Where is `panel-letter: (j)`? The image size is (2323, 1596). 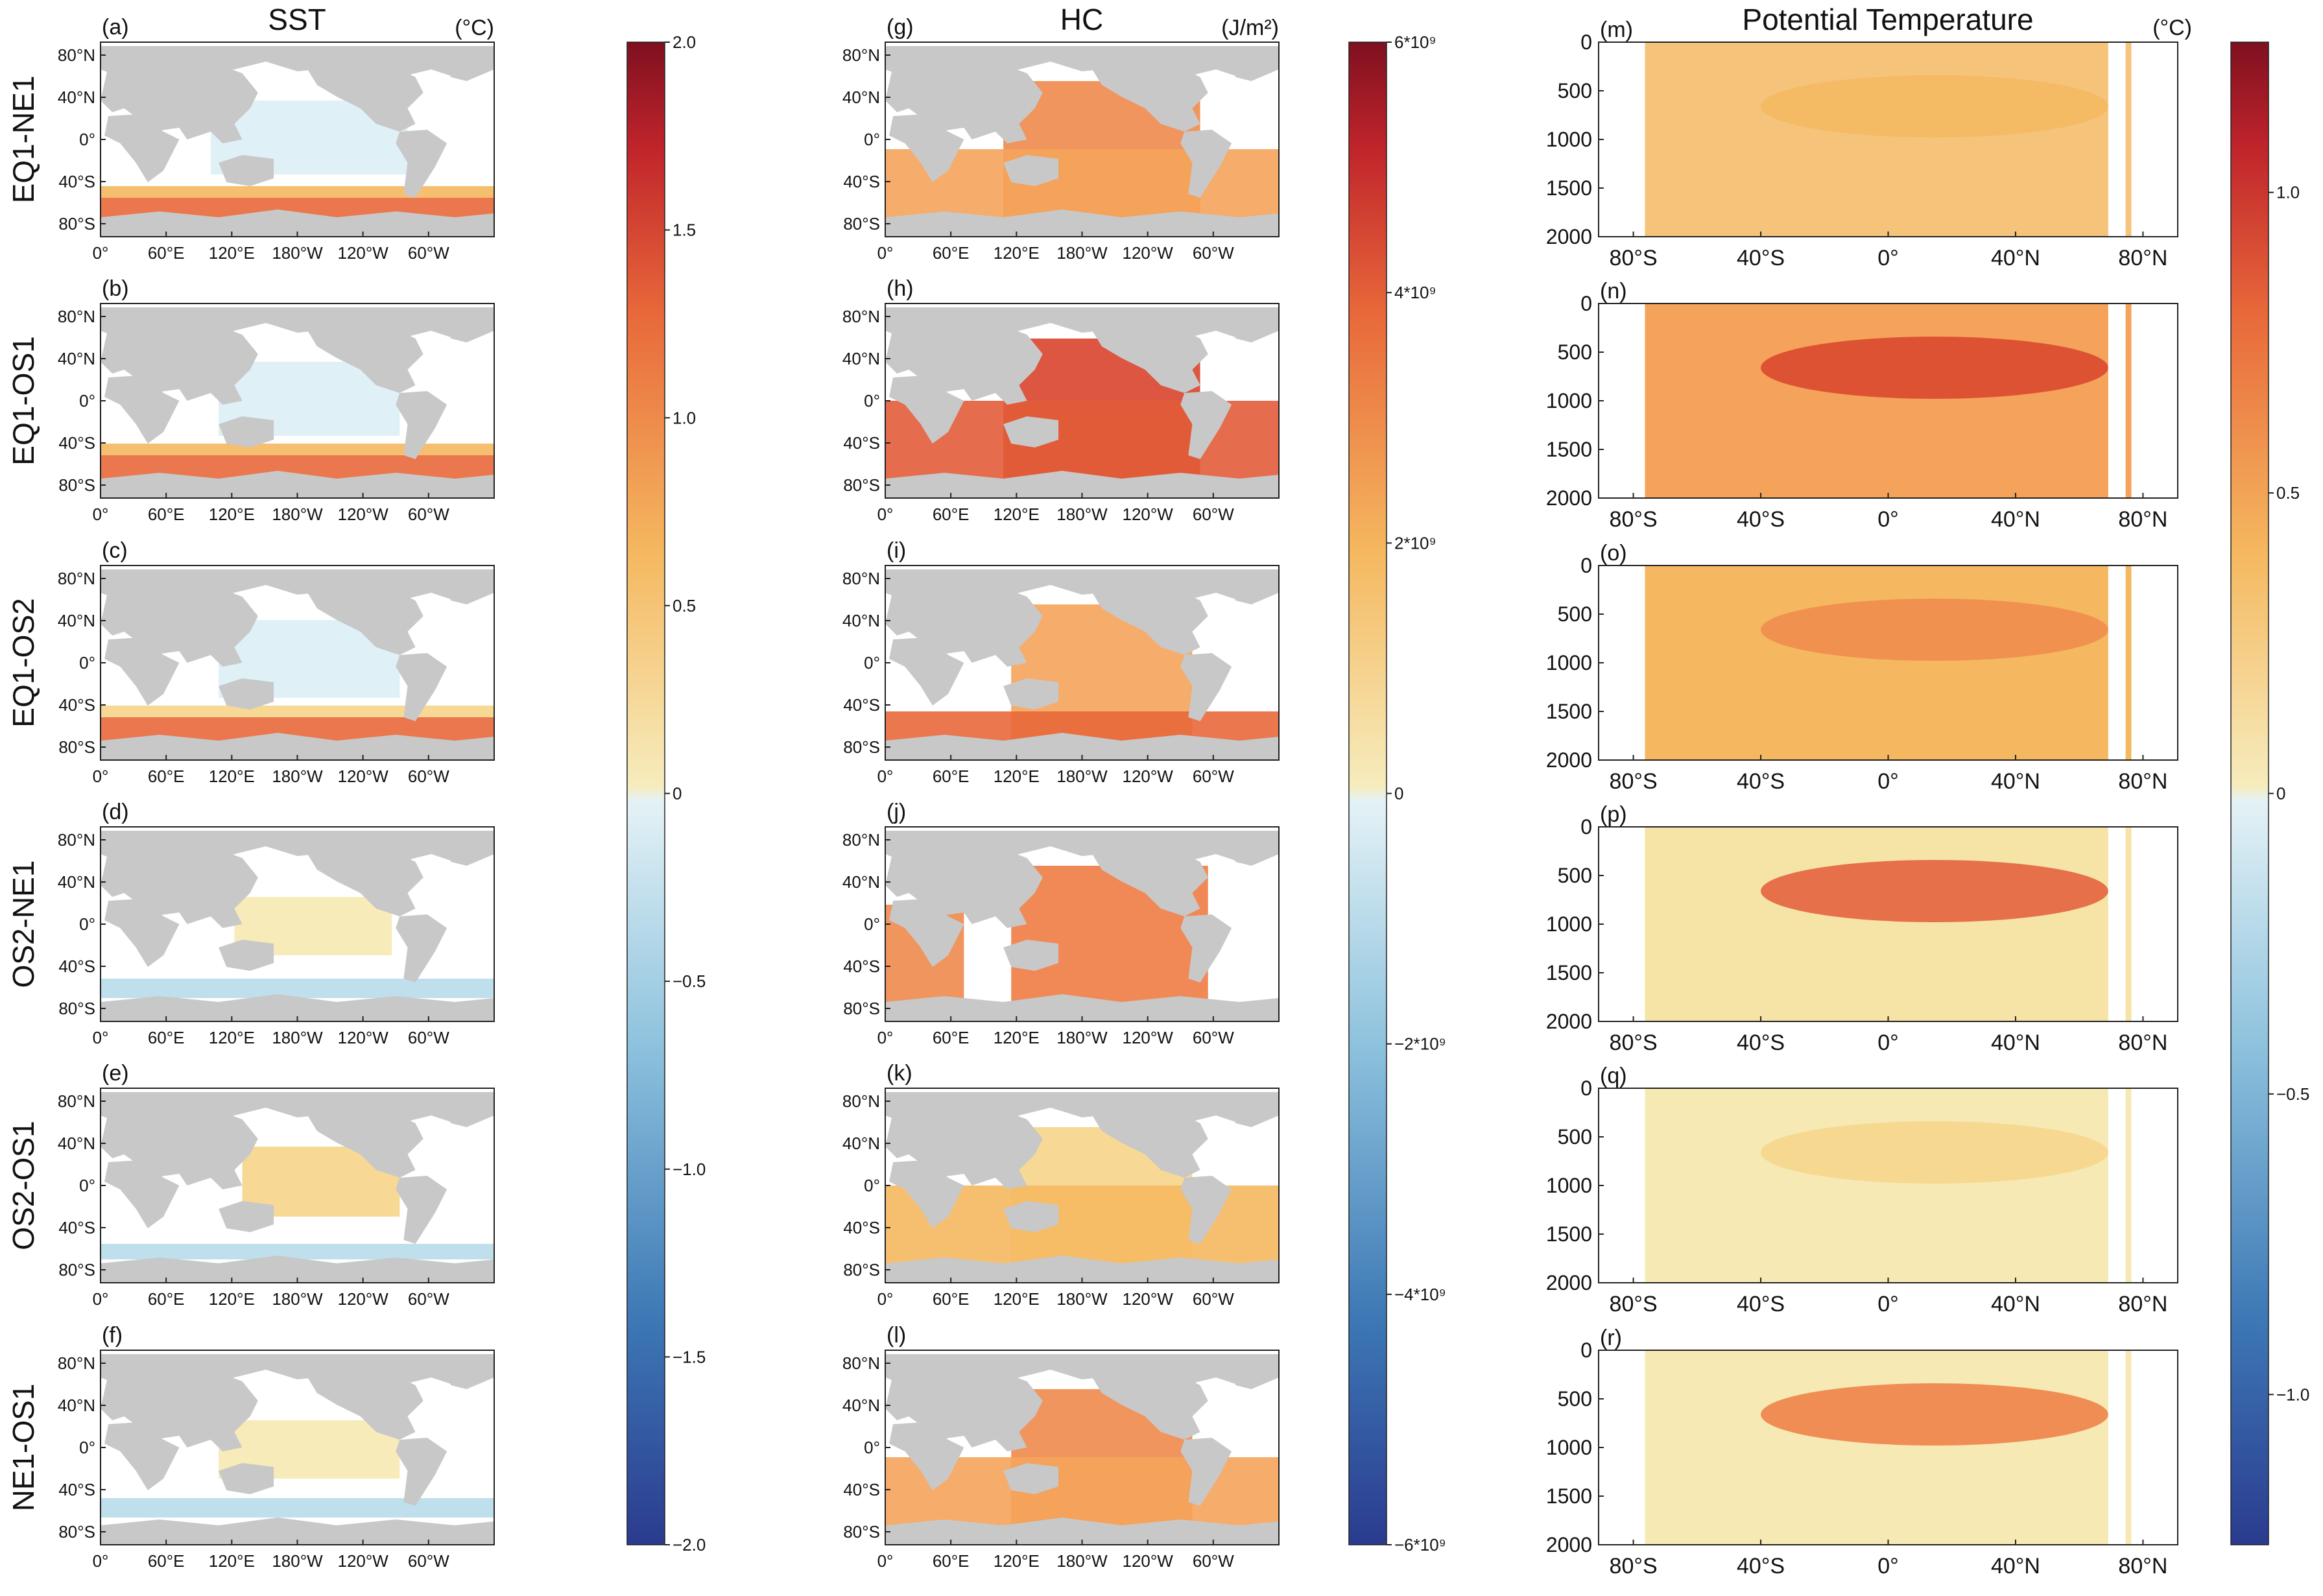
panel-letter: (j) is located at coordinates (896, 812).